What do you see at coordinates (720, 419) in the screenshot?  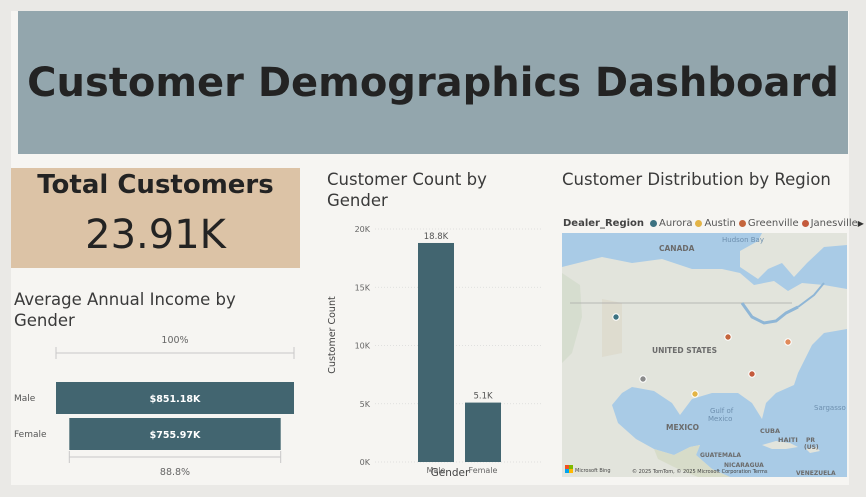 I see `map-label-gulf-2: Mexico` at bounding box center [720, 419].